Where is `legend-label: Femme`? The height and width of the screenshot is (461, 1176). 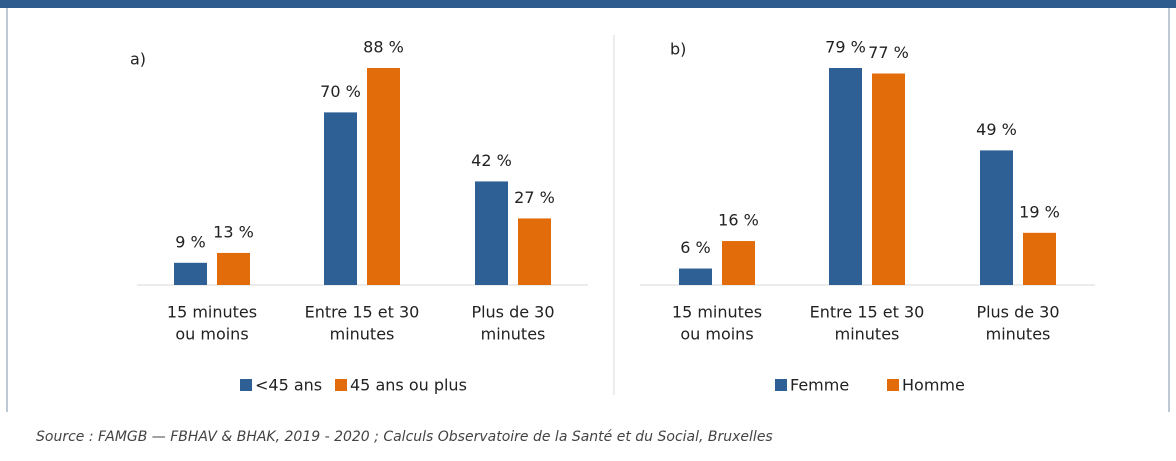
legend-label: Femme is located at coordinates (819, 385).